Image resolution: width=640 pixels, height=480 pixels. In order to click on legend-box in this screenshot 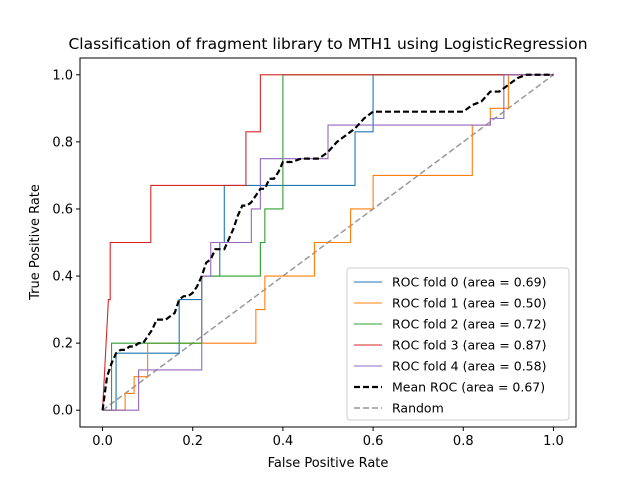, I will do `click(458, 344)`.